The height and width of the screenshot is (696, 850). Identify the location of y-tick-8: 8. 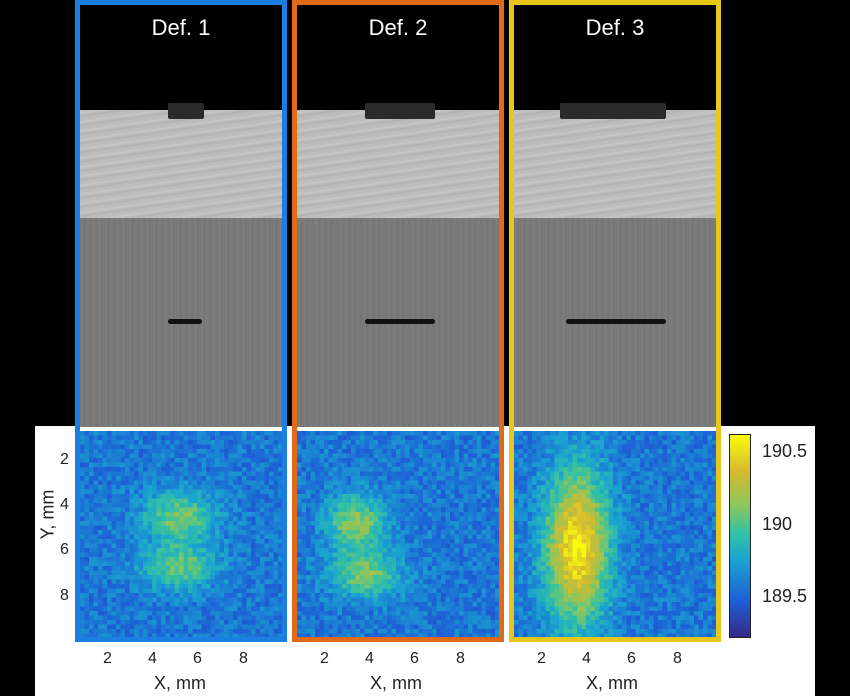
(64, 595).